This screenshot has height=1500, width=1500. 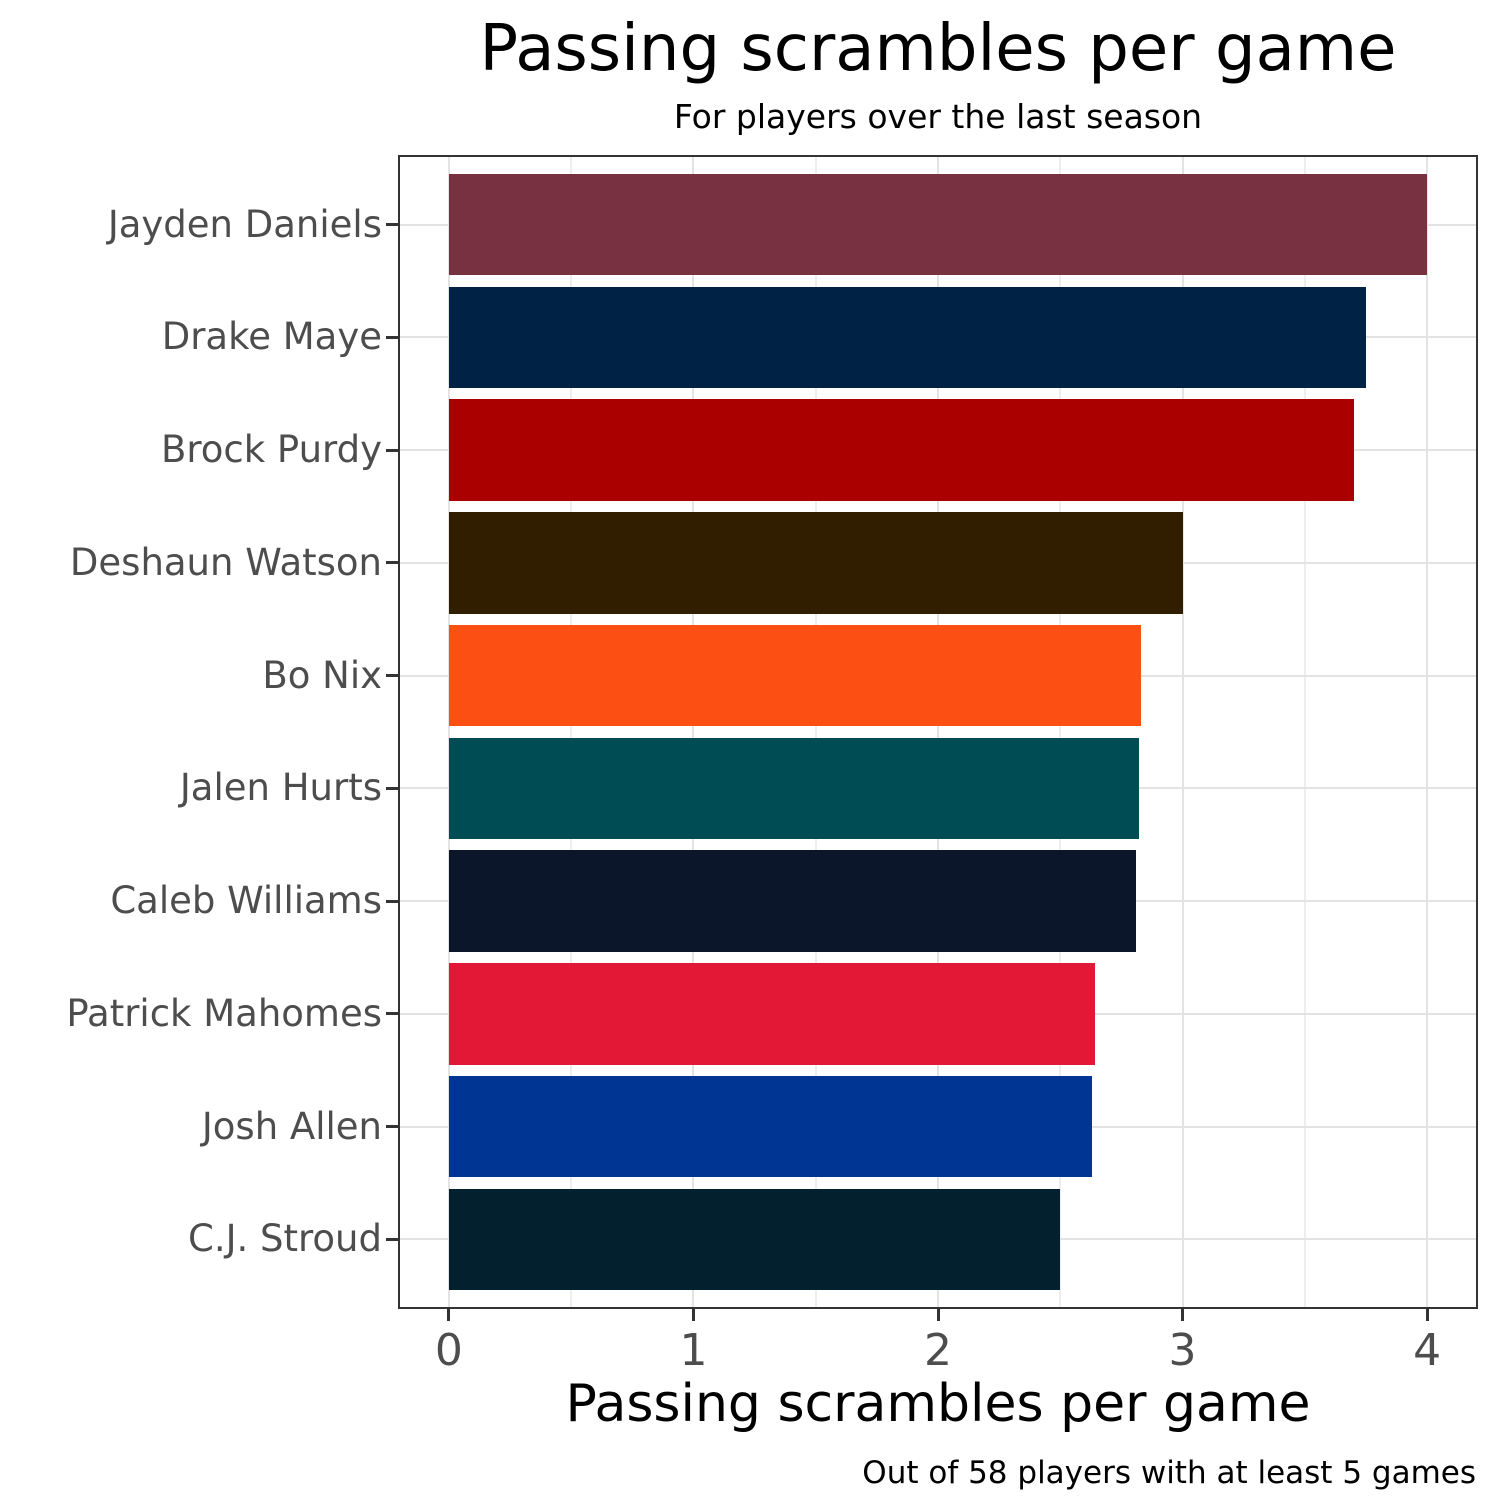 I want to click on bar-josh-allen, so click(x=770, y=1126).